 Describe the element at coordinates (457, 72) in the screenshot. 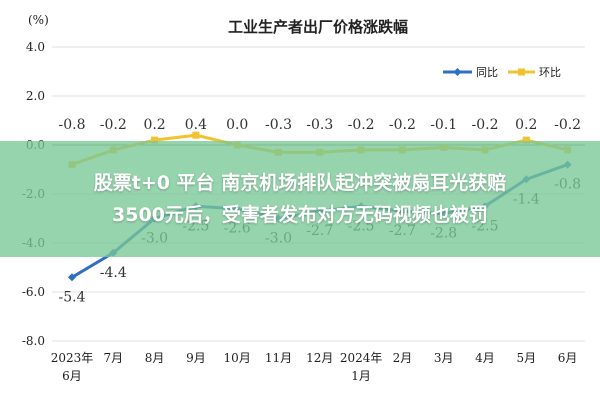

I see `legend-marker-yoy` at that location.